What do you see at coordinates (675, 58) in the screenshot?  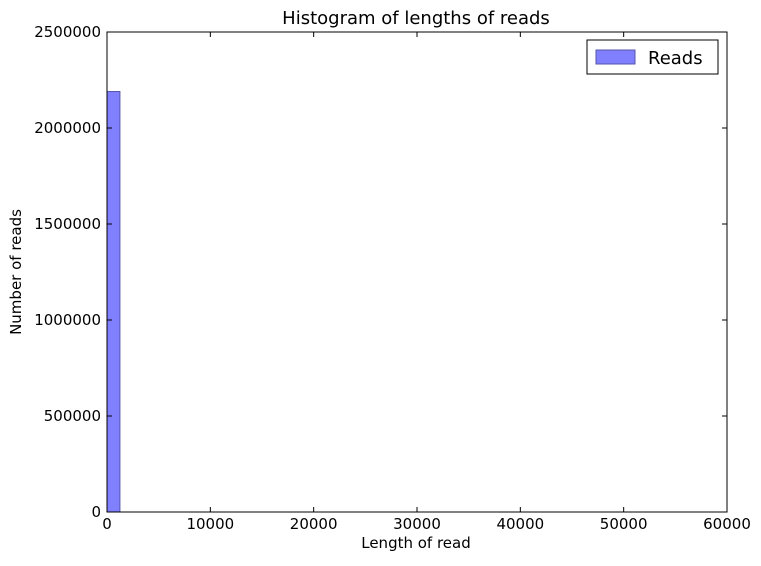 I see `legend-label: Reads` at bounding box center [675, 58].